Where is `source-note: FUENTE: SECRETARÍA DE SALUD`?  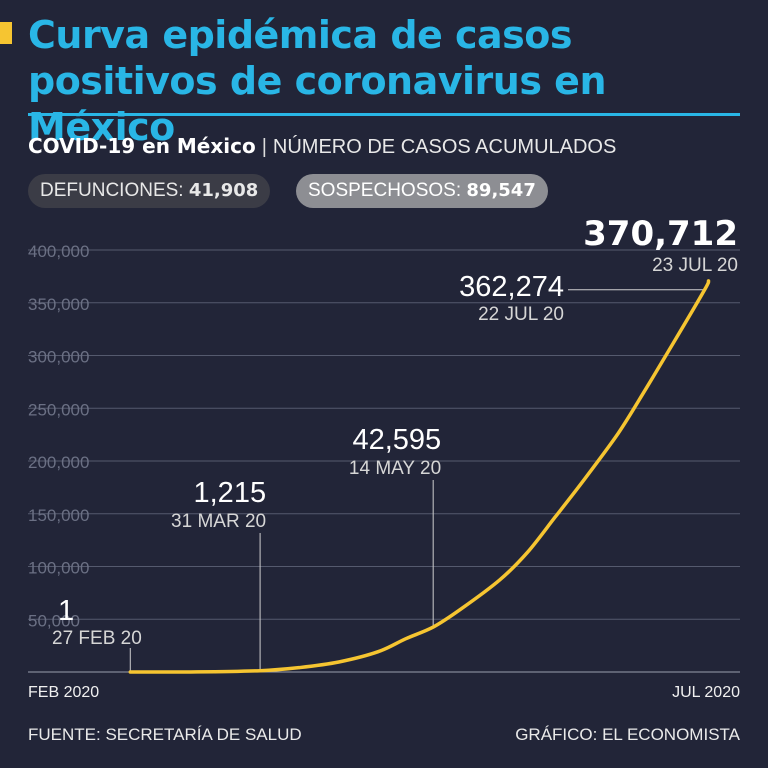
source-note: FUENTE: SECRETARÍA DE SALUD is located at coordinates (165, 734).